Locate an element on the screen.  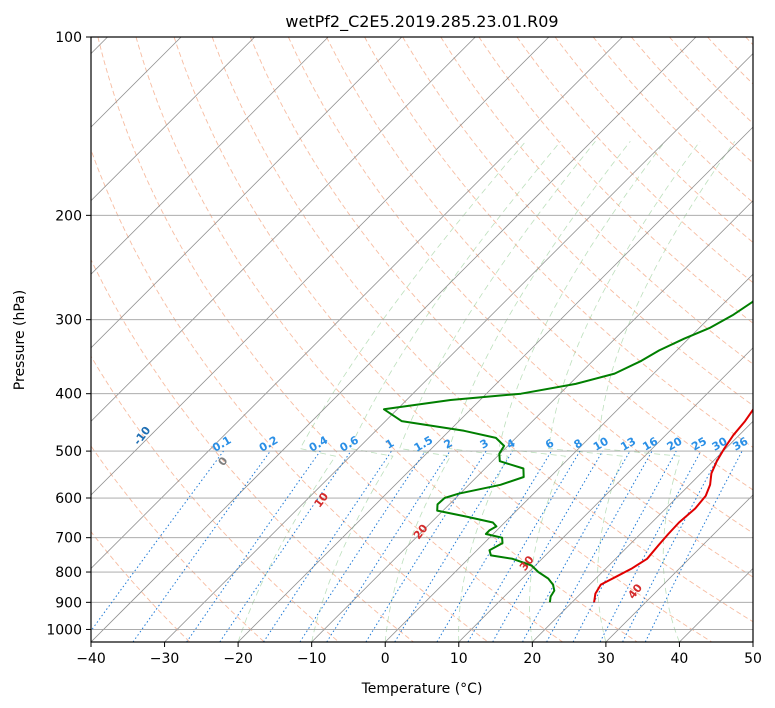
y-tick-label: 600 is located at coordinates (68, 499).